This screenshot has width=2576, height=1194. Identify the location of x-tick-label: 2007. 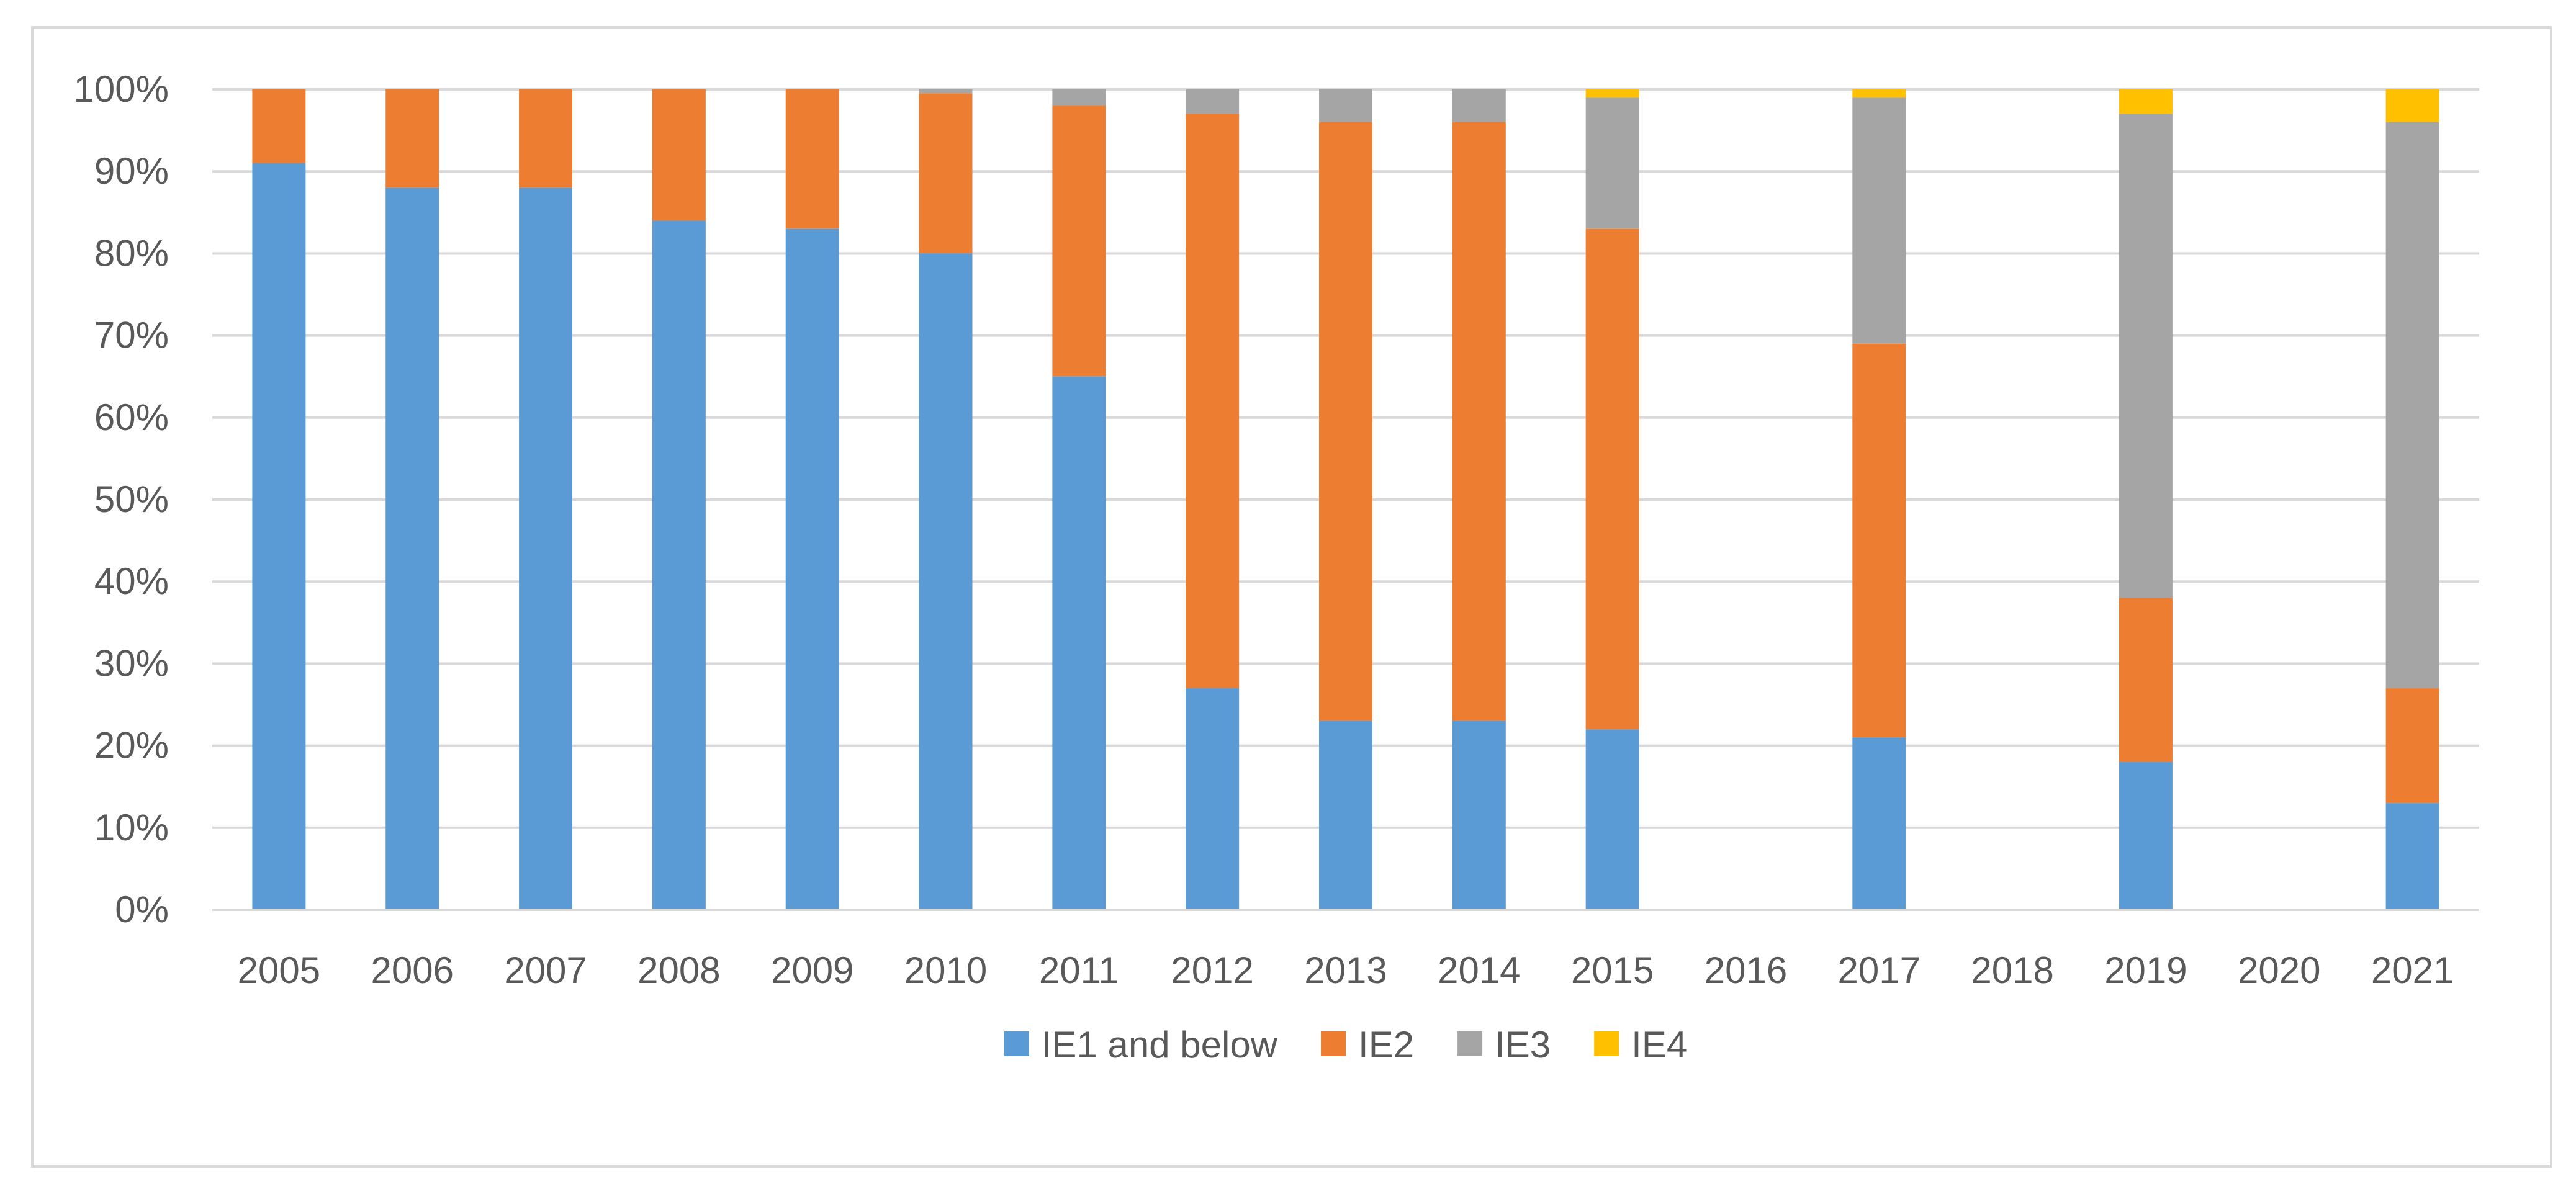
(545, 970).